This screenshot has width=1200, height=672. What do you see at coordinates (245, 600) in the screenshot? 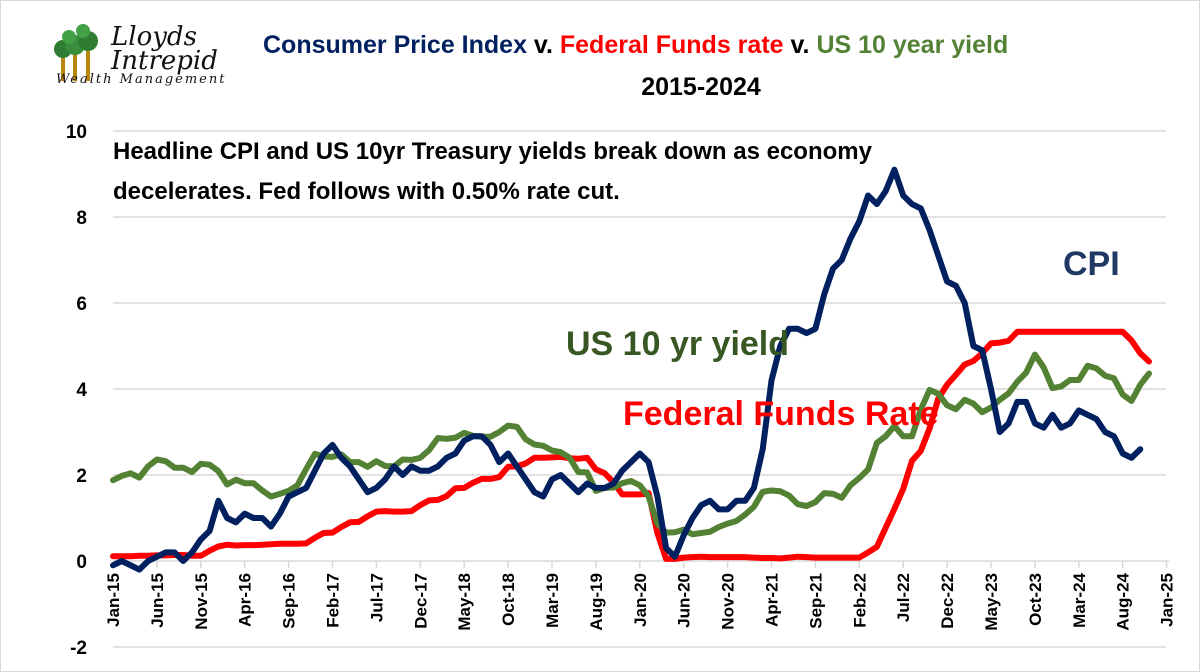
I see `x-tick-label: Apr-16` at bounding box center [245, 600].